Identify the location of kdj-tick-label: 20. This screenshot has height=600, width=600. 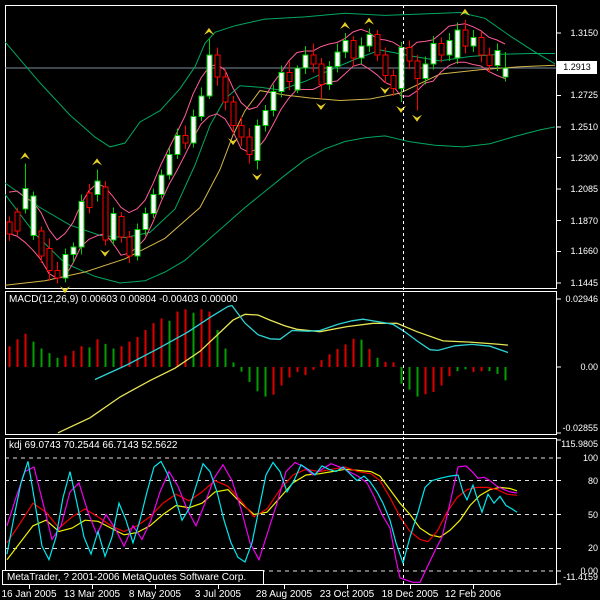
(592, 548).